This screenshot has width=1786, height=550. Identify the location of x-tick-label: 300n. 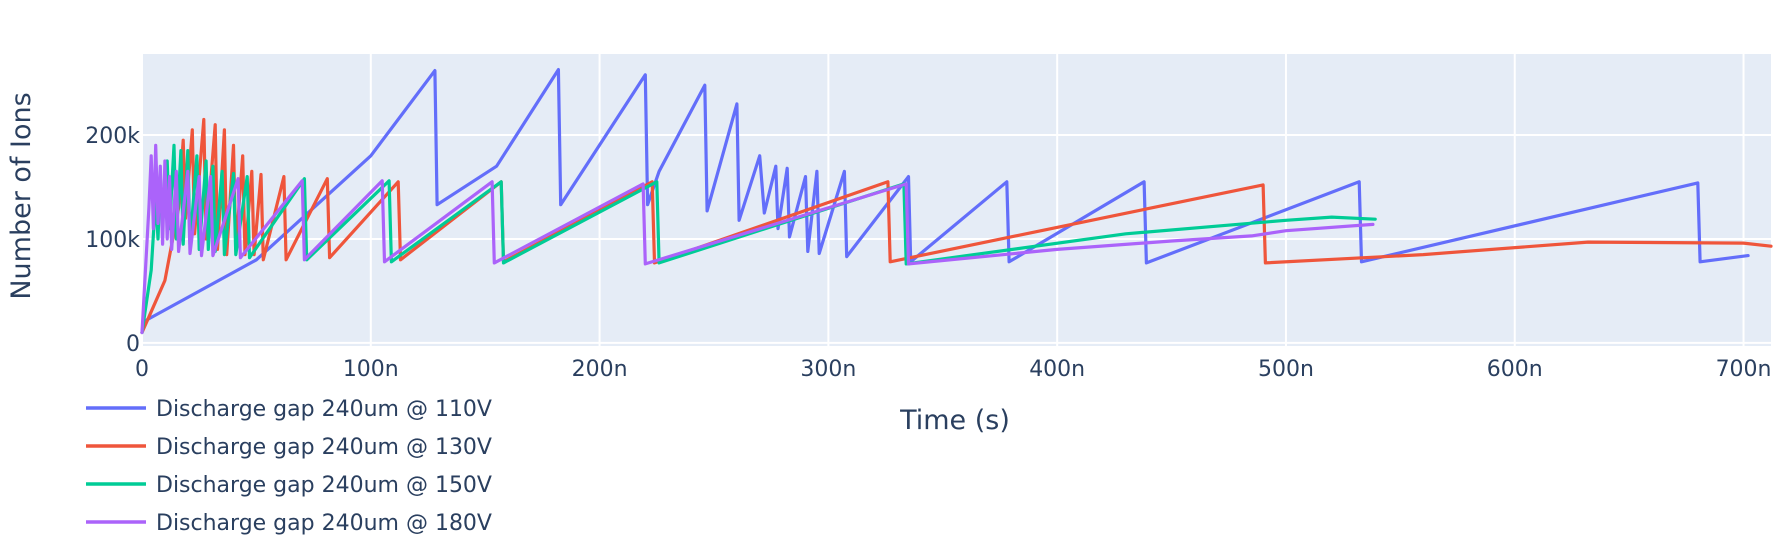
(828, 369).